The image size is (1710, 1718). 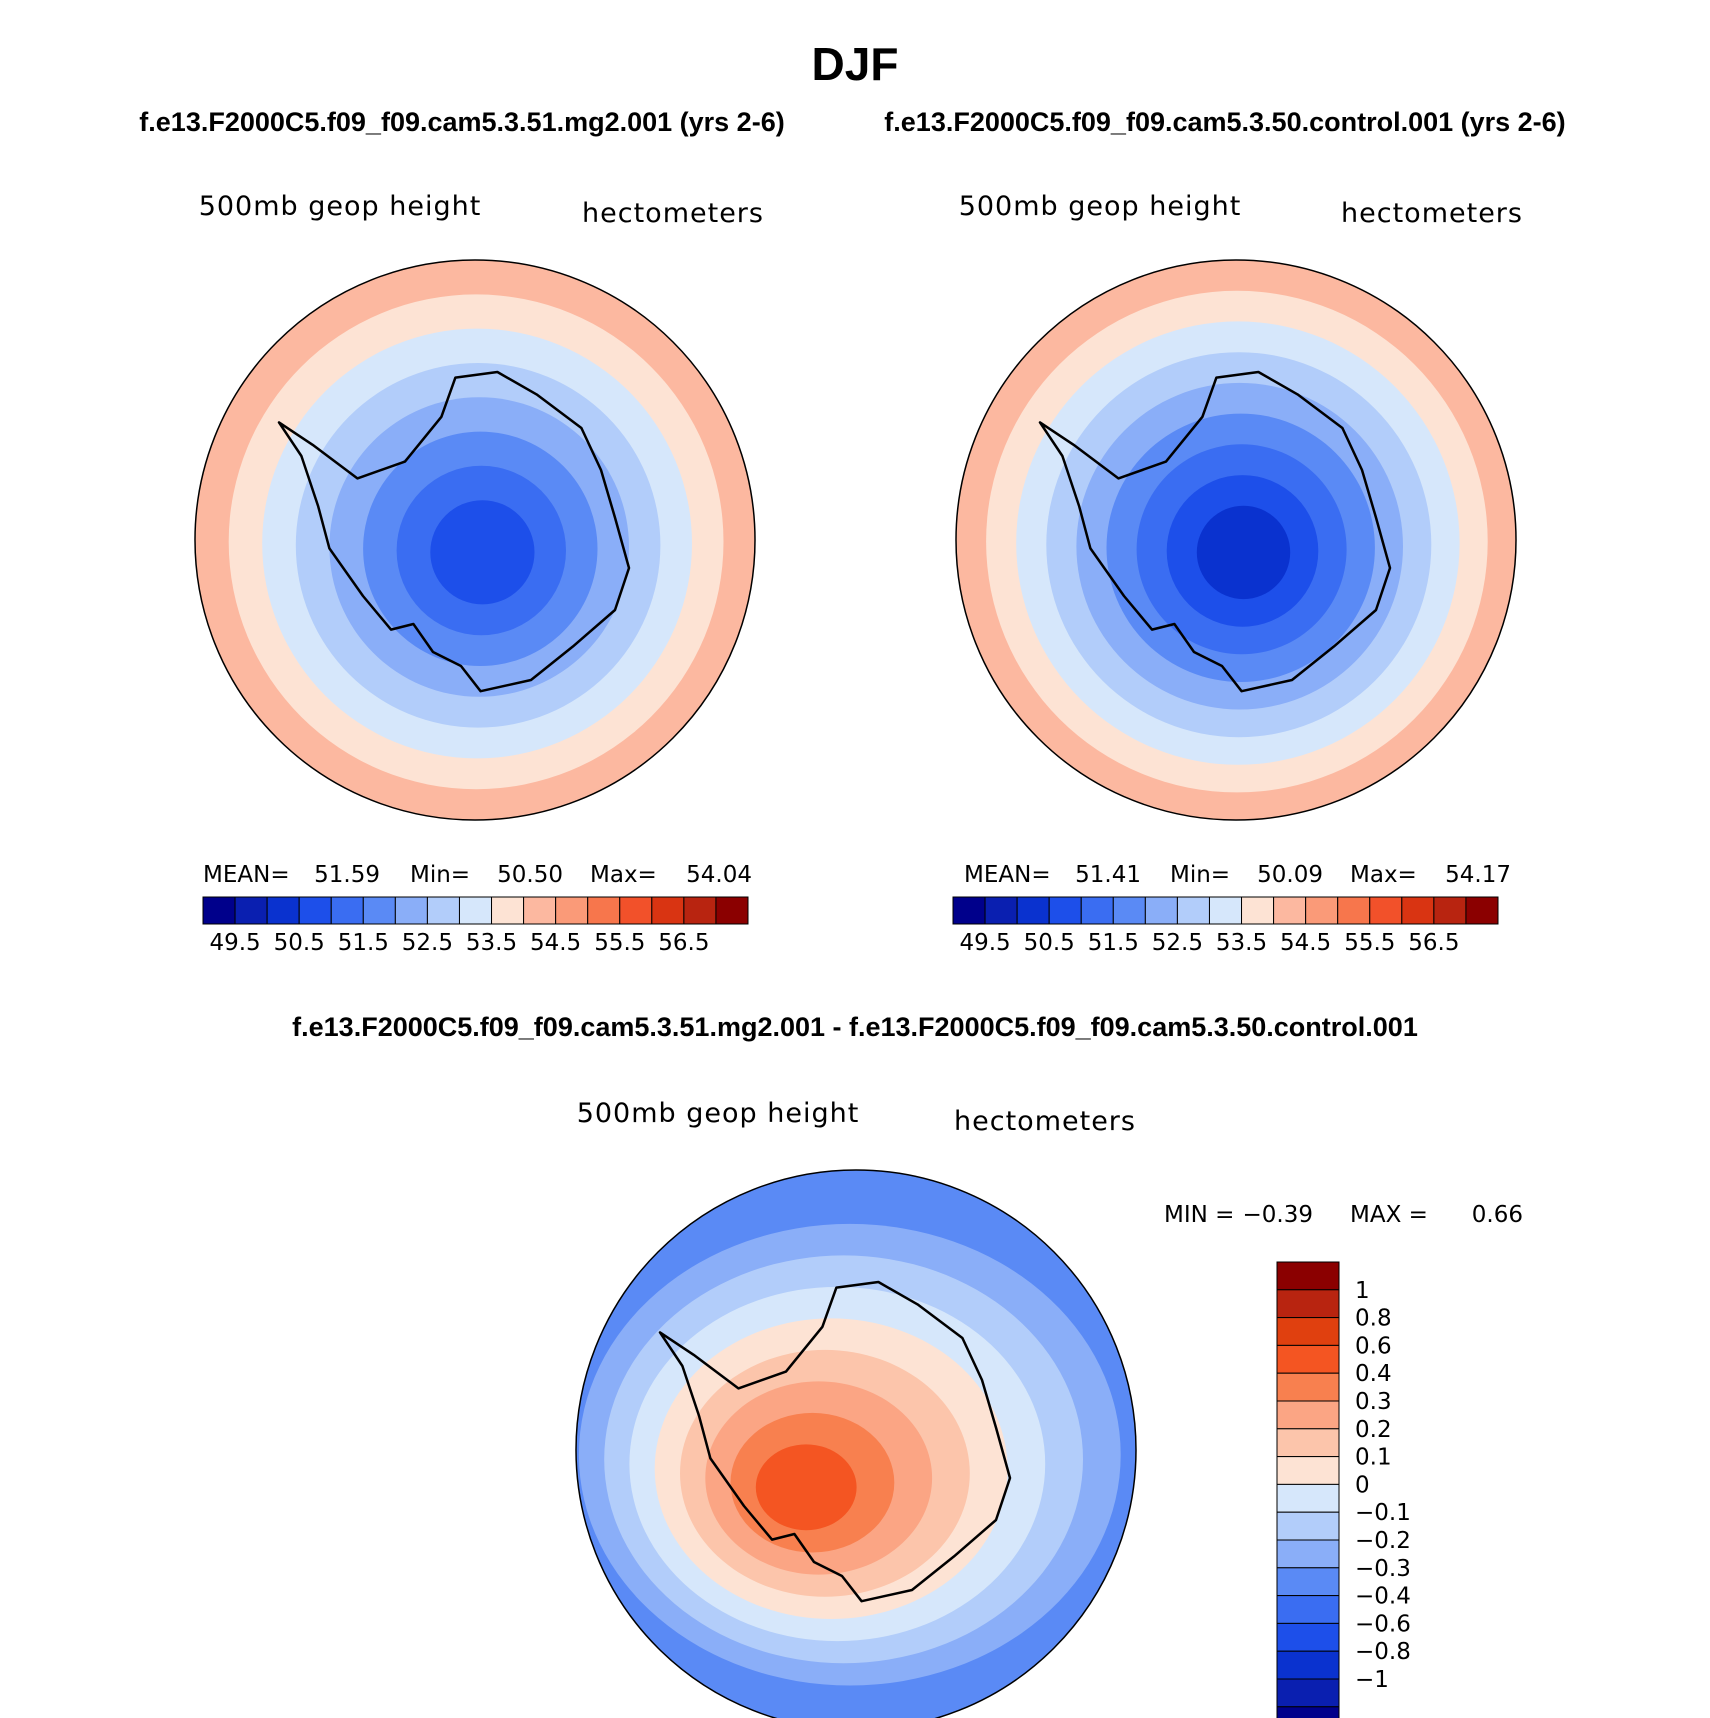 I want to click on map-right, so click(x=1236, y=540).